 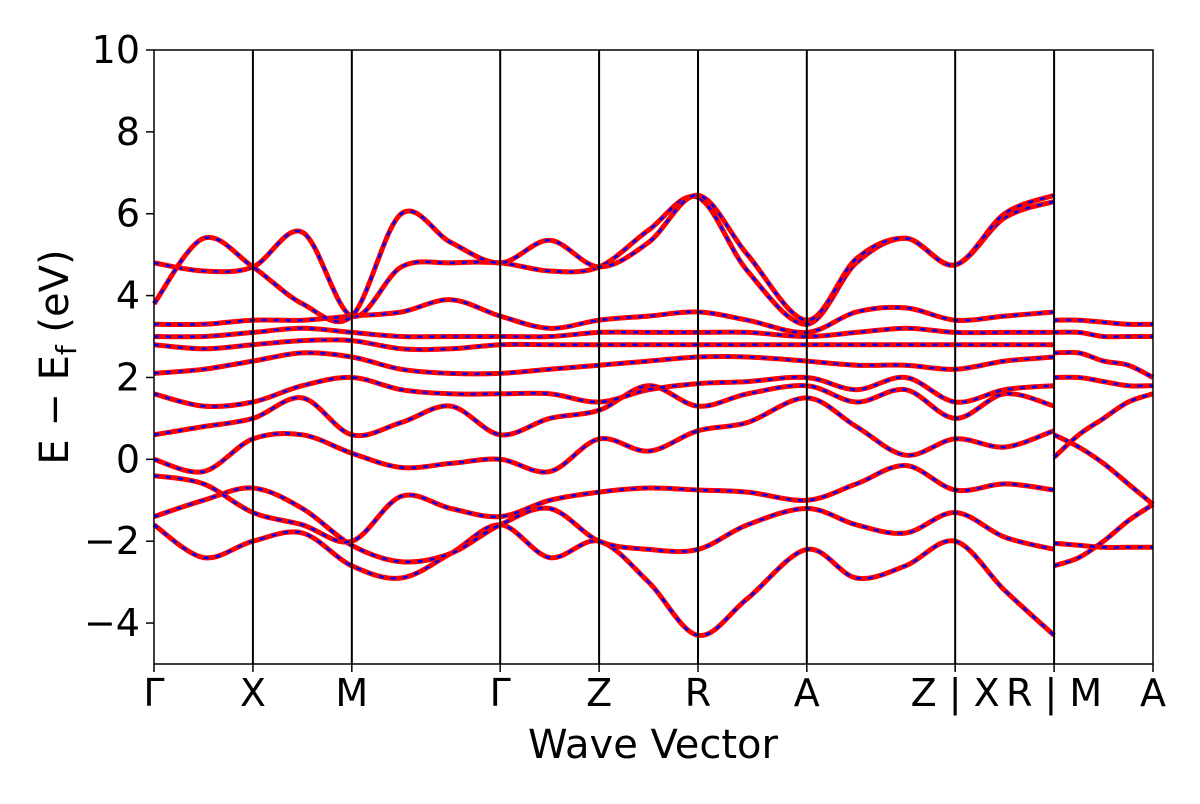 I want to click on y-axis-label-subscript: f, so click(x=66, y=349).